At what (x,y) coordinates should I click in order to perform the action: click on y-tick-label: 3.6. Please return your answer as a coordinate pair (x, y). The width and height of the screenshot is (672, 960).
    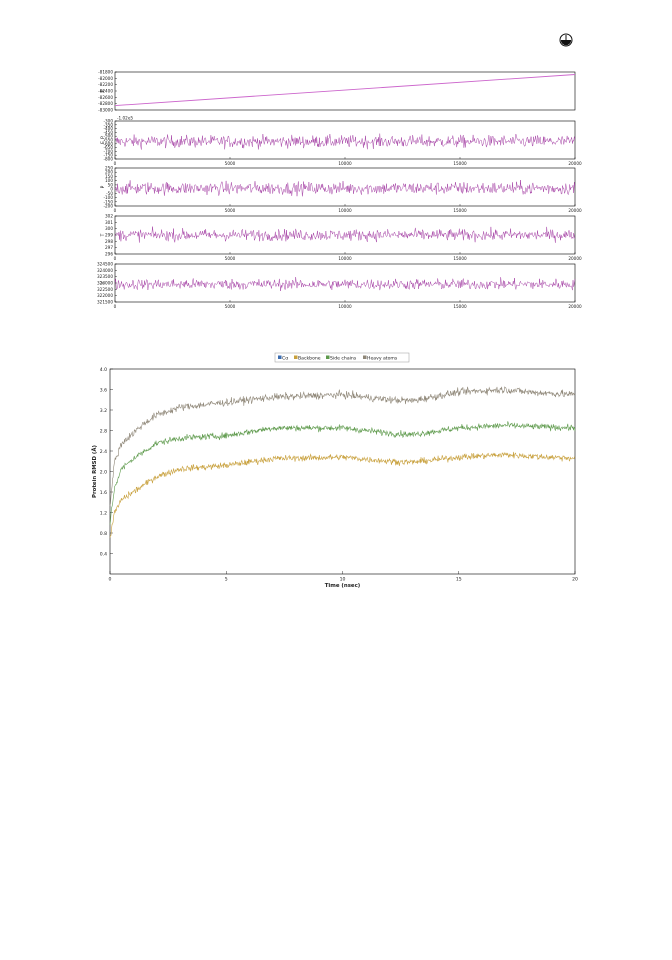
    Looking at the image, I should click on (103, 390).